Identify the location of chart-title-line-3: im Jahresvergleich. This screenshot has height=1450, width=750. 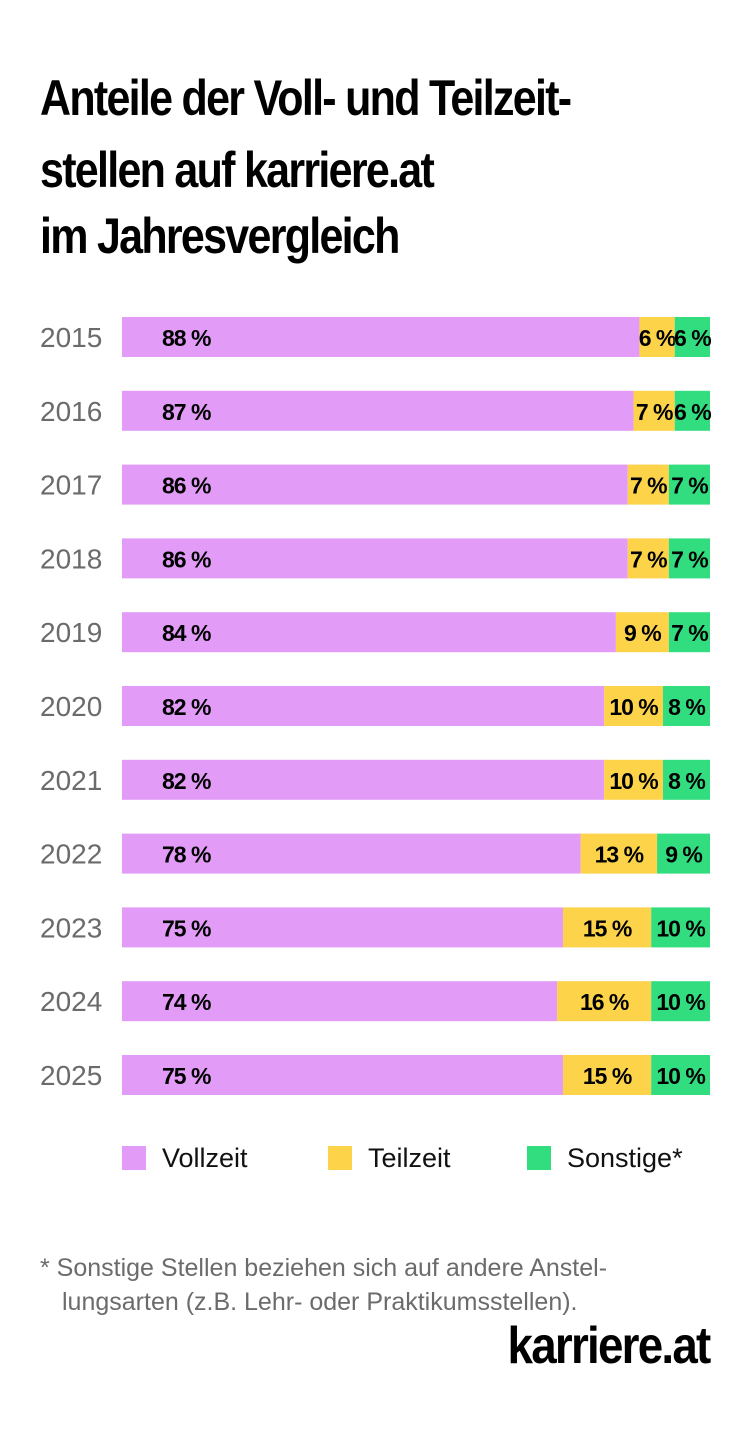
(220, 236).